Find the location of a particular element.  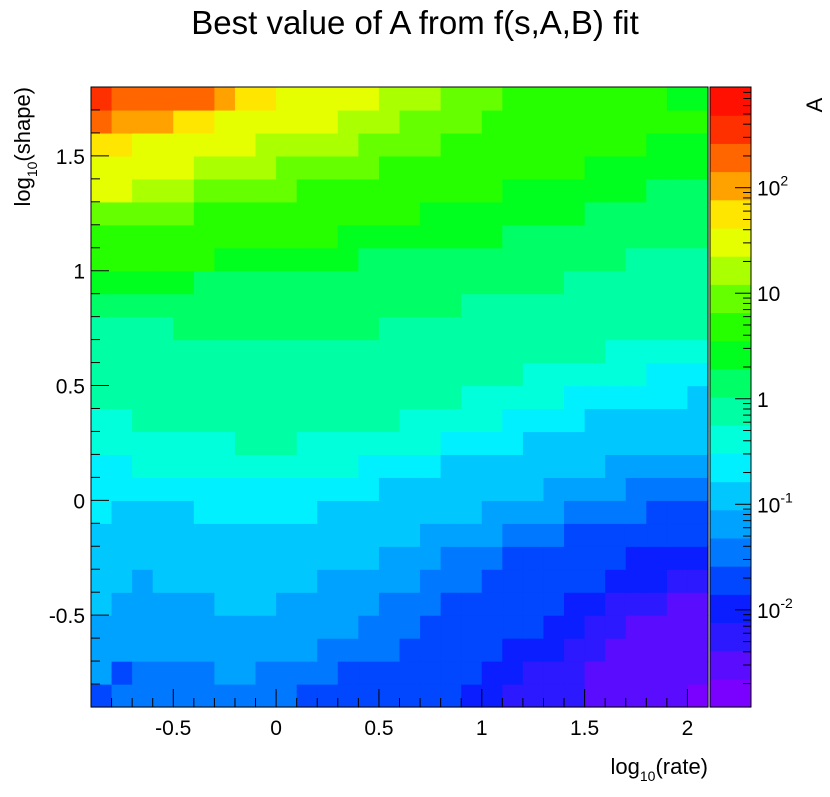

colorbar-tick-base: 1 is located at coordinates (763, 400).